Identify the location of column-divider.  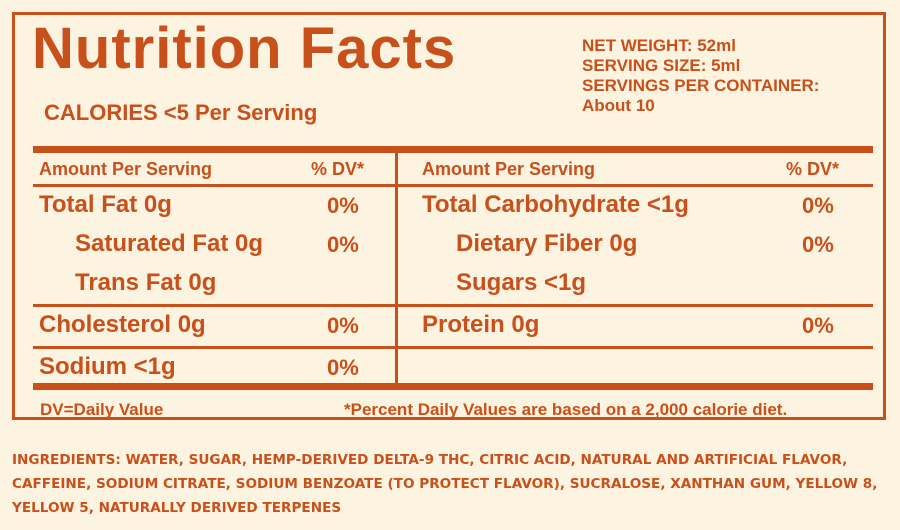
(396, 268).